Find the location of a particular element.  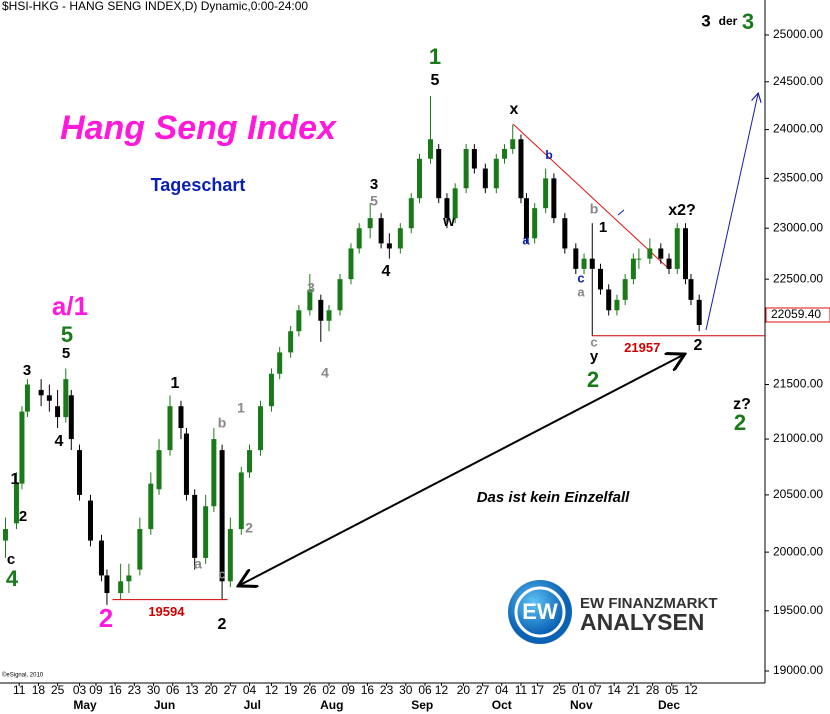

x-tick-label: 05 is located at coordinates (672, 690).